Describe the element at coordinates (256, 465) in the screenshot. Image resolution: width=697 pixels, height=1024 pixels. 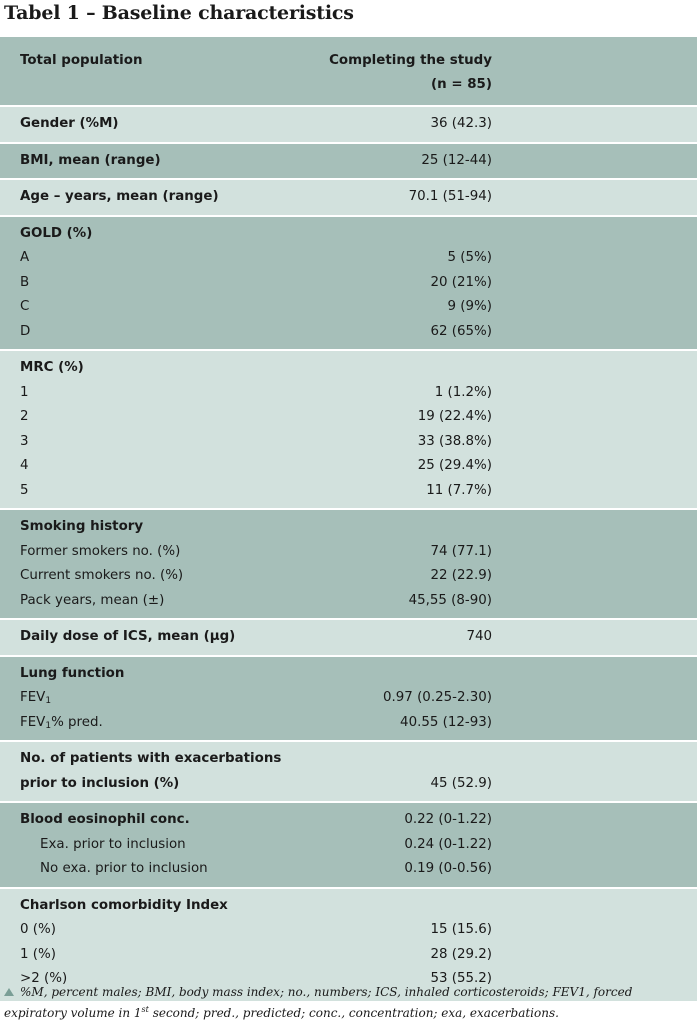
I see `table-row: 4 25 (29.4%)` at that location.